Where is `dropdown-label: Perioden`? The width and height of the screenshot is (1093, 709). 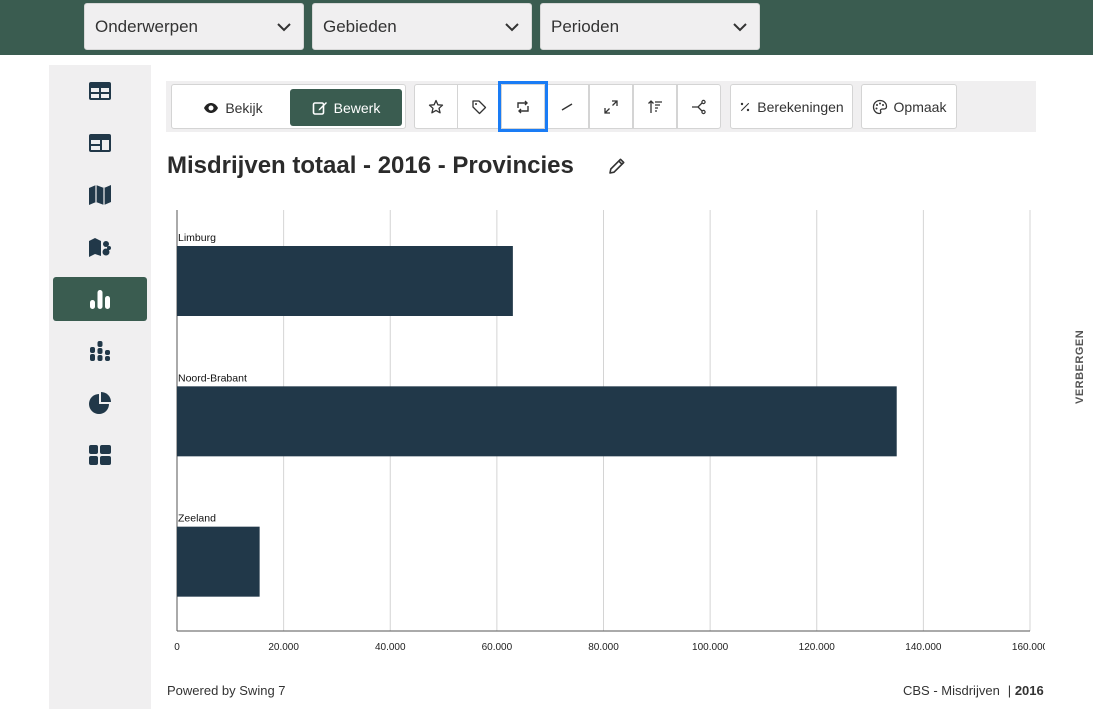
dropdown-label: Perioden is located at coordinates (585, 26).